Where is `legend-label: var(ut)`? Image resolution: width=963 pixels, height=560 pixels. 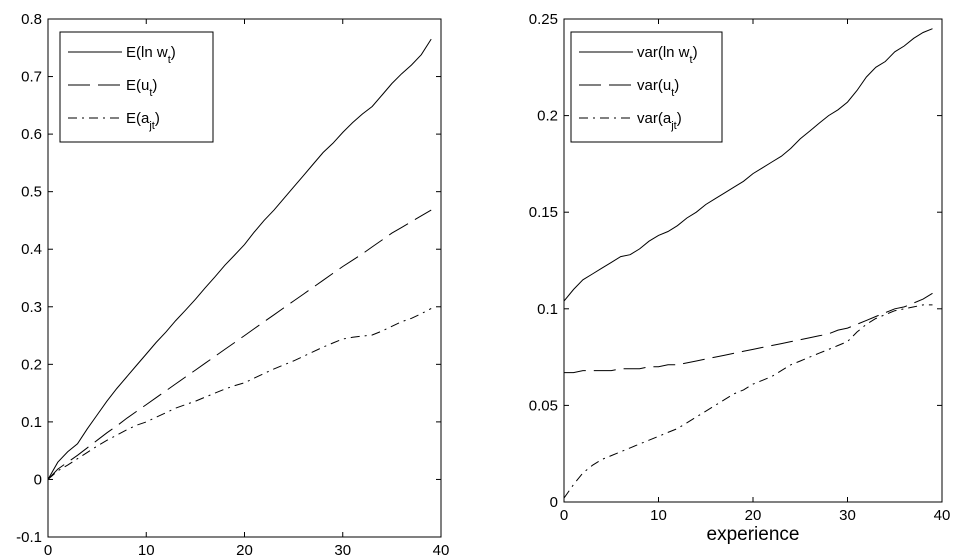
legend-label: var(ut) is located at coordinates (658, 88).